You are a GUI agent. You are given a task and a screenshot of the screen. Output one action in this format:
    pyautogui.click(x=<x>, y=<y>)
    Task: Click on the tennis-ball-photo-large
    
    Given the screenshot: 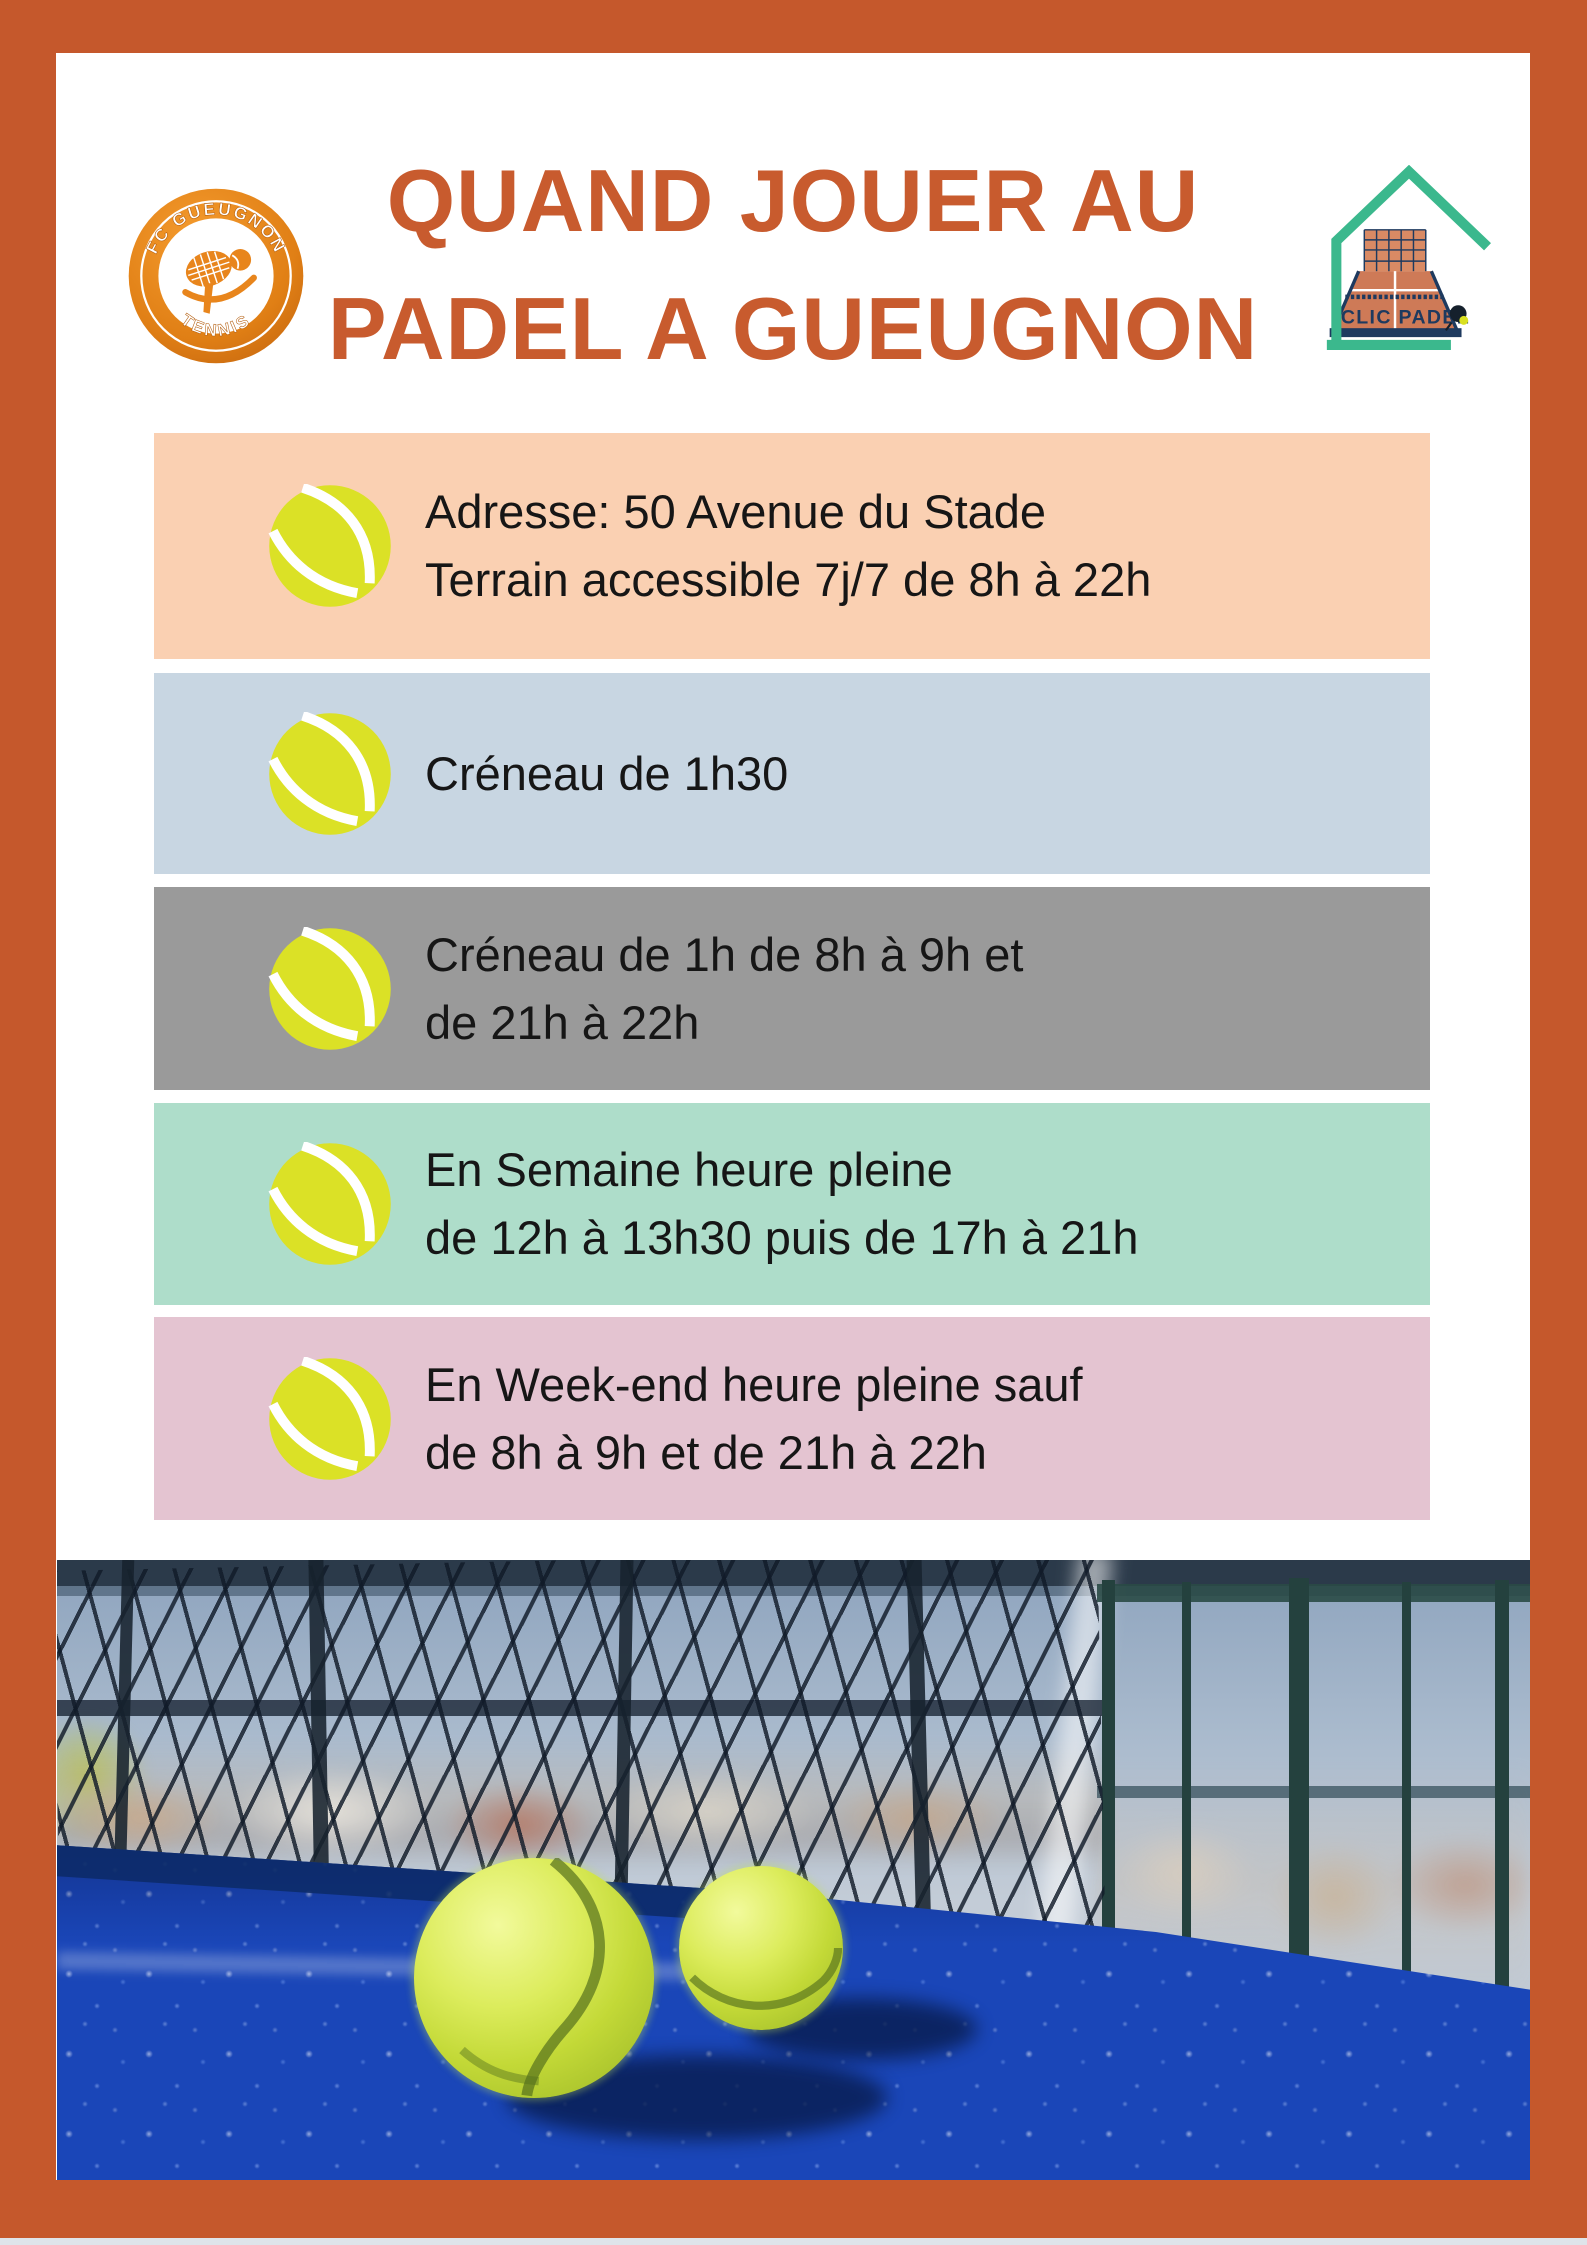 What is the action you would take?
    pyautogui.click(x=534, y=1978)
    